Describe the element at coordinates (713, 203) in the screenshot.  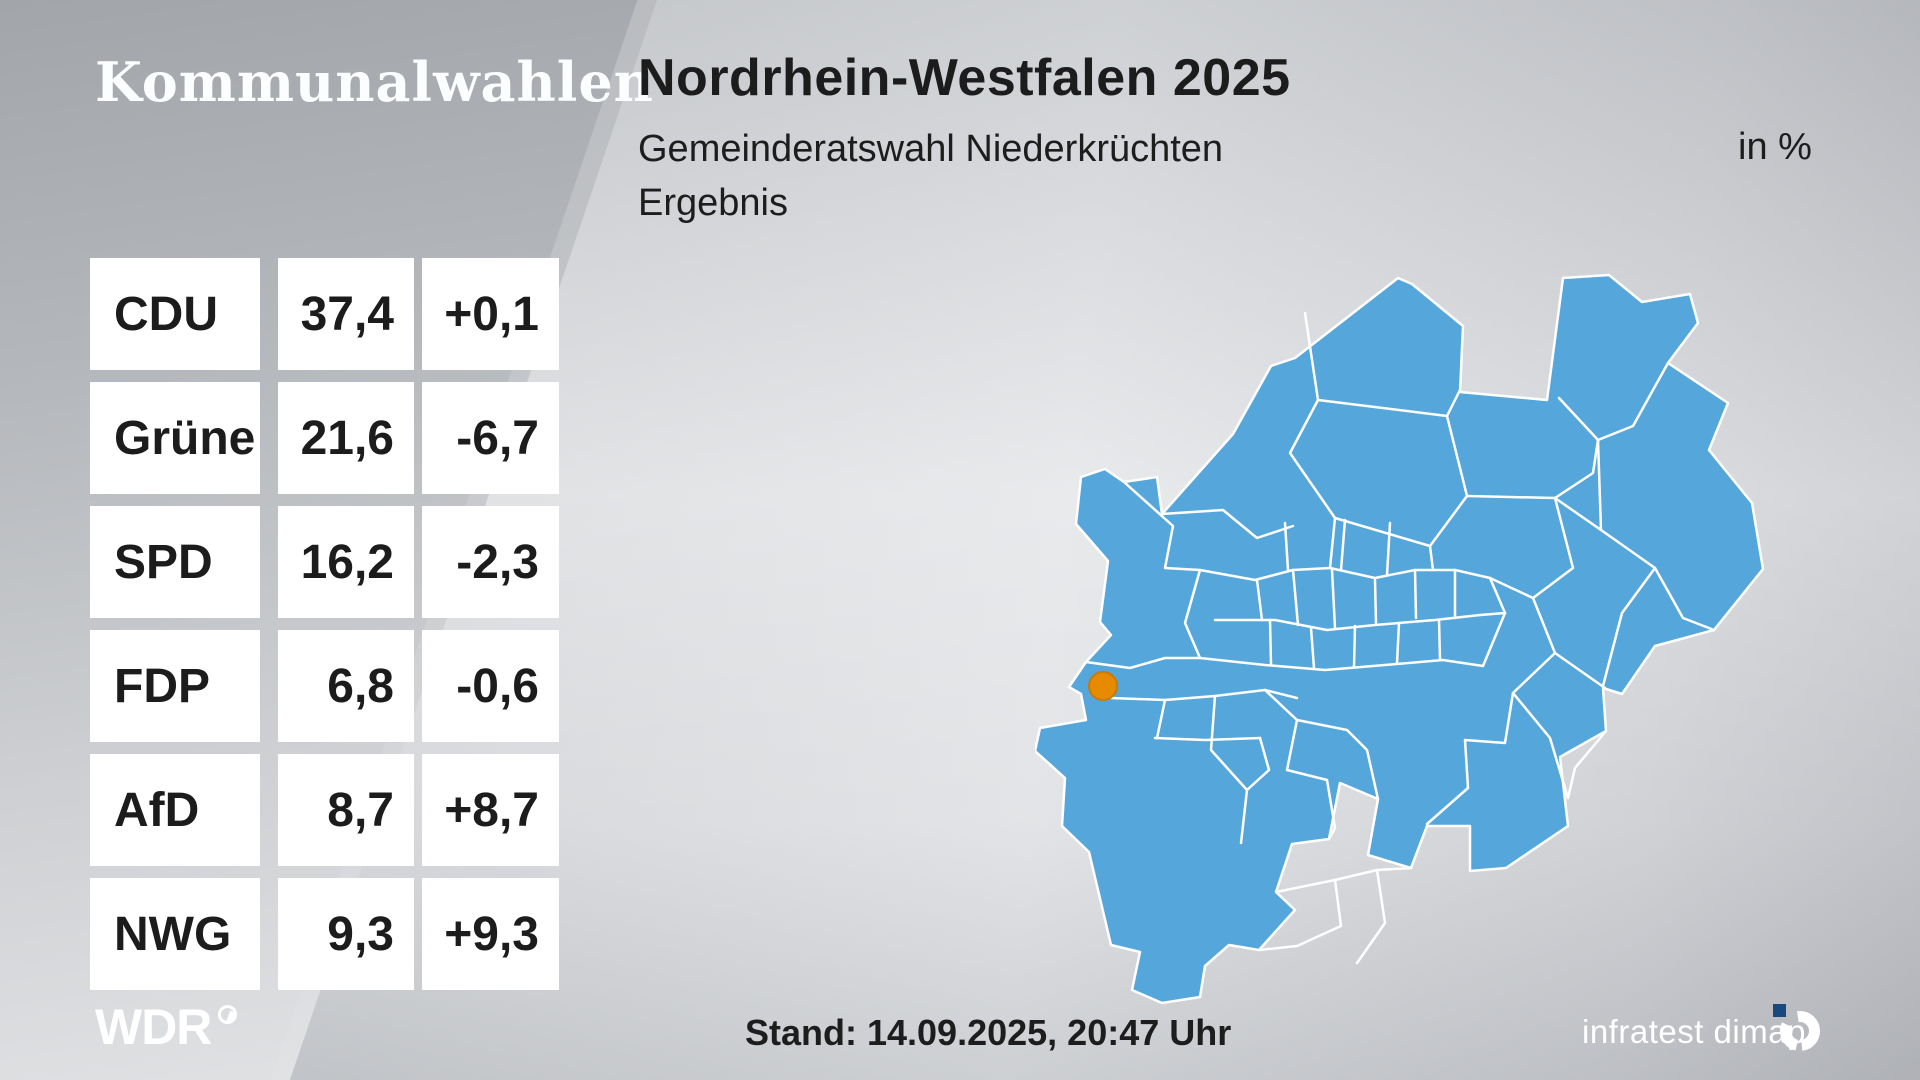
I see `result-label: Ergebnis` at that location.